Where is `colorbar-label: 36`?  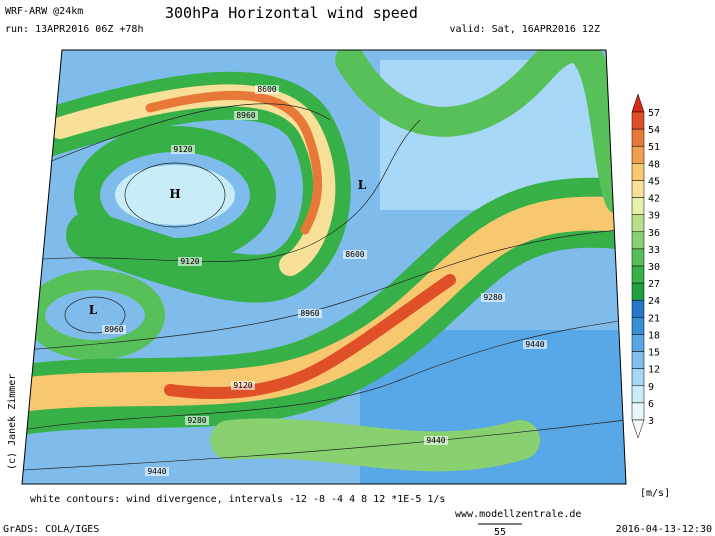
colorbar-label: 36 is located at coordinates (654, 233).